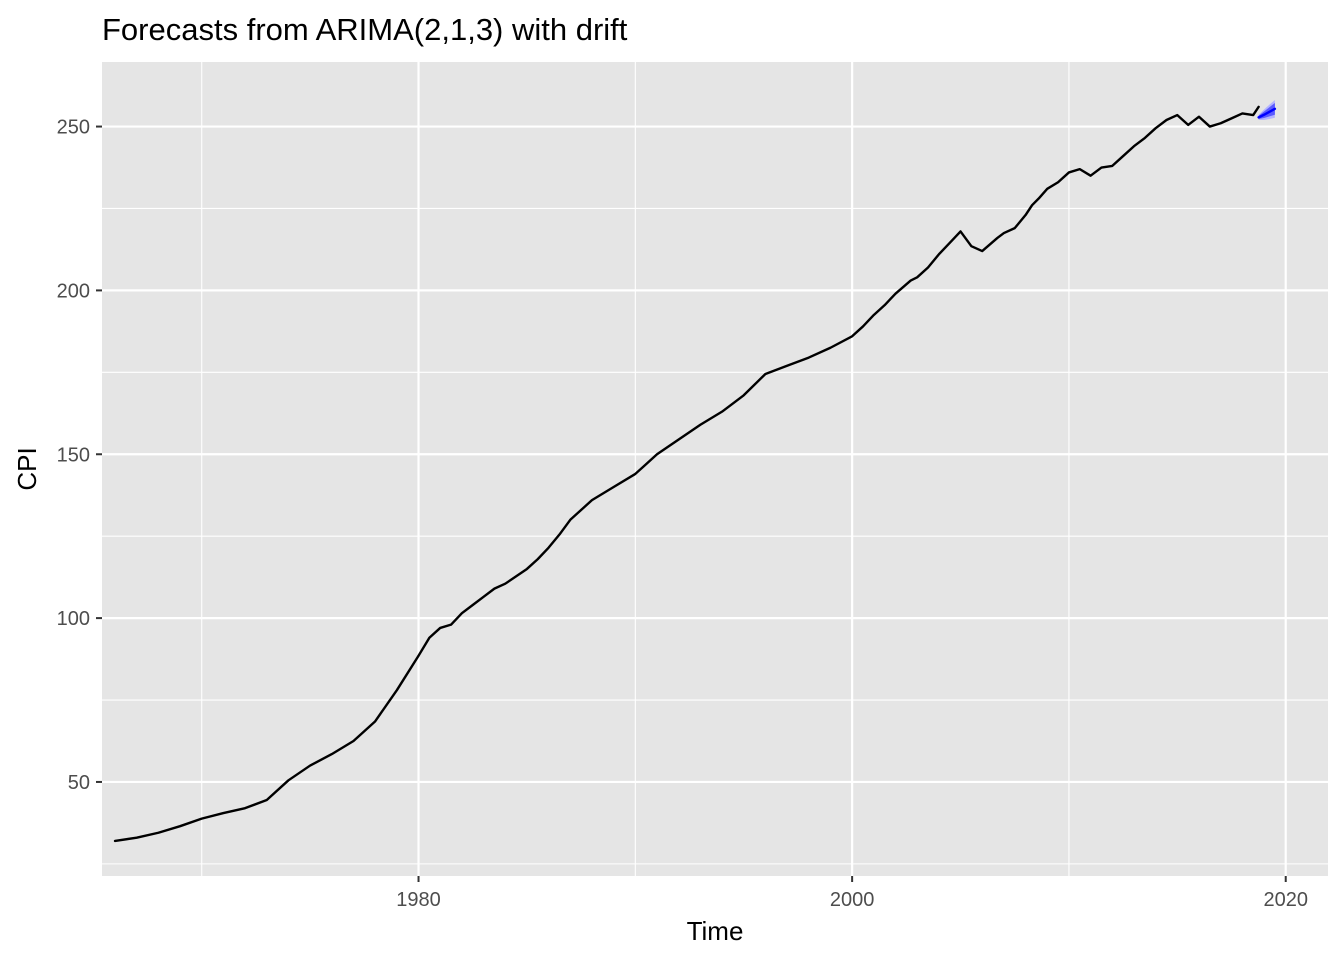 The height and width of the screenshot is (960, 1344). What do you see at coordinates (418, 900) in the screenshot?
I see `x-tick-label-1980: 1980` at bounding box center [418, 900].